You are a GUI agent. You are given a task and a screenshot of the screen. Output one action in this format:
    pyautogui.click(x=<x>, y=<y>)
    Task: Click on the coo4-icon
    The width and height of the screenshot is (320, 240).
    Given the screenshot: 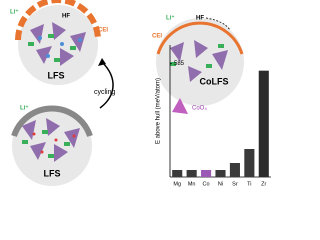 What is the action you would take?
    pyautogui.click(x=180, y=106)
    